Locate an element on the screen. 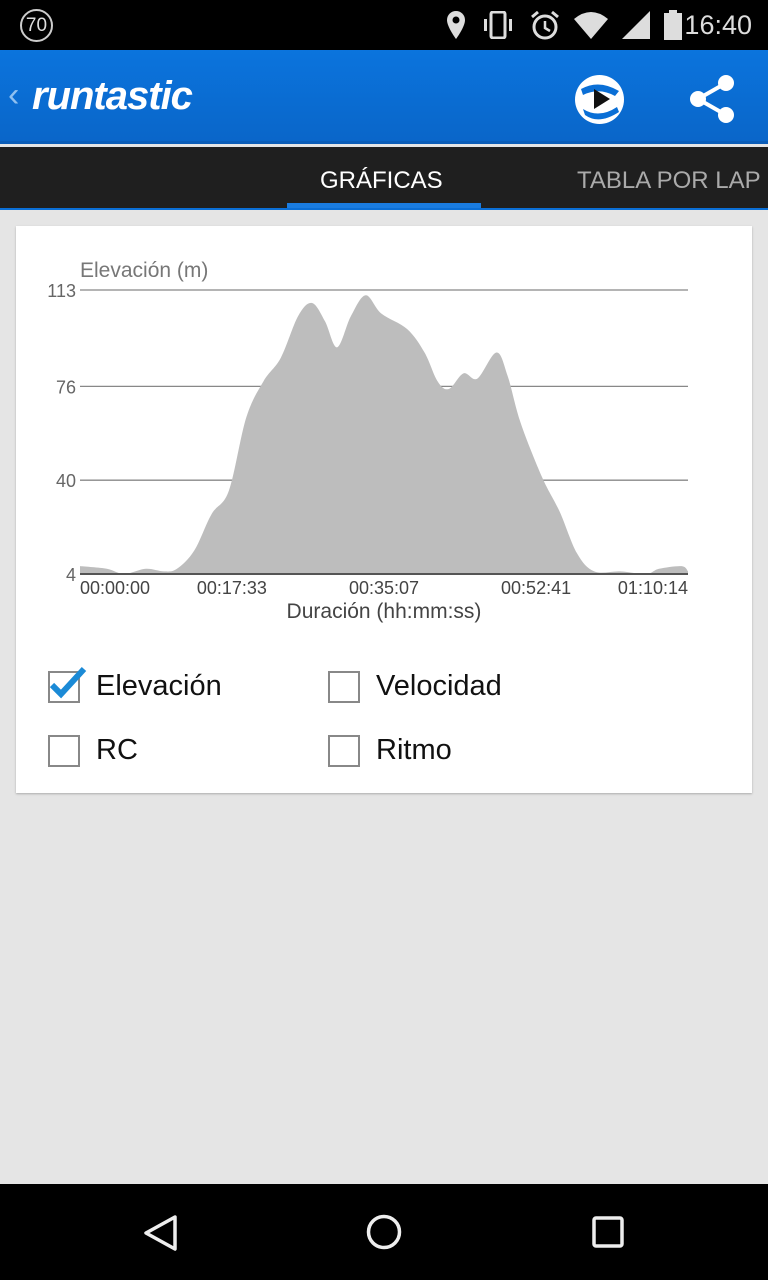 This screenshot has height=1280, width=768. wifi-icon is located at coordinates (591, 25).